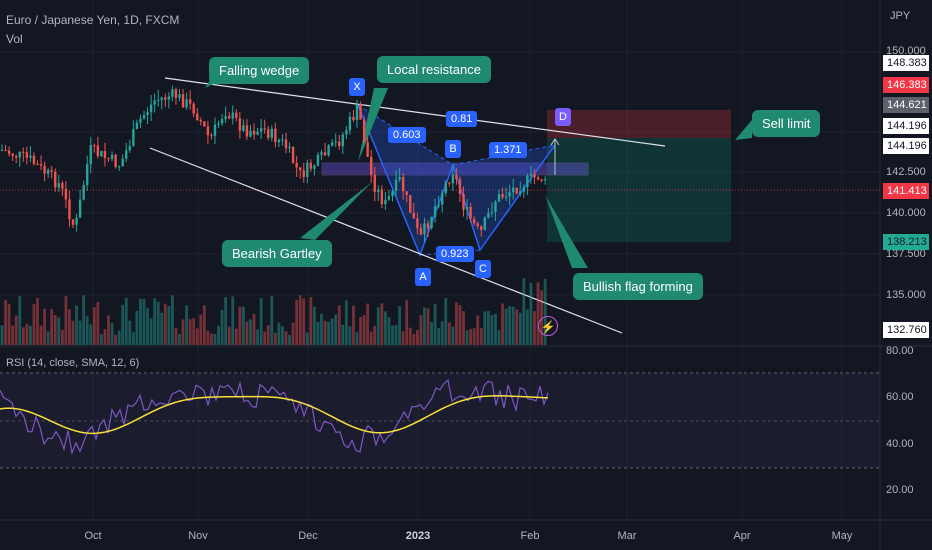  I want to click on price-badge: 146.383, so click(906, 85).